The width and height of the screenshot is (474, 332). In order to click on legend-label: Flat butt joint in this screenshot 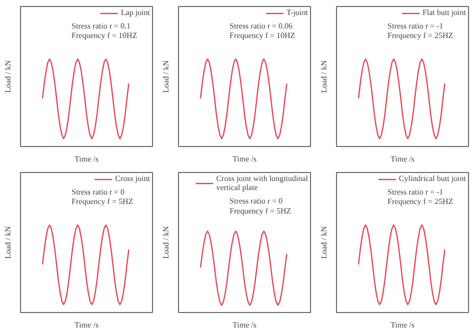, I will do `click(444, 12)`.